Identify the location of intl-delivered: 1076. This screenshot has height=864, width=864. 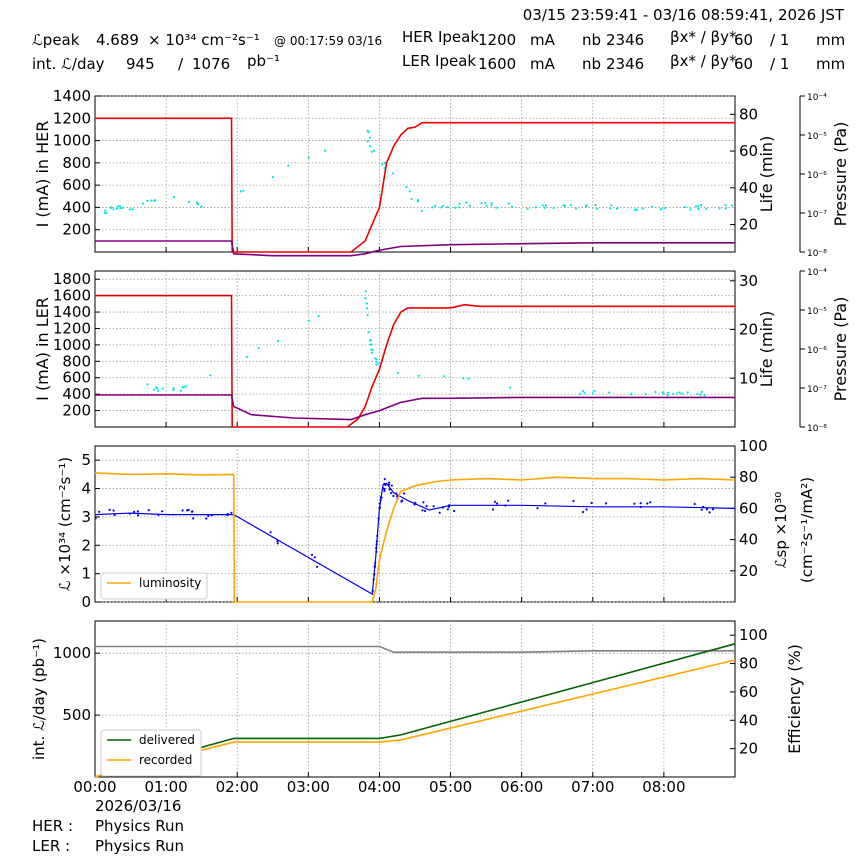
(211, 64).